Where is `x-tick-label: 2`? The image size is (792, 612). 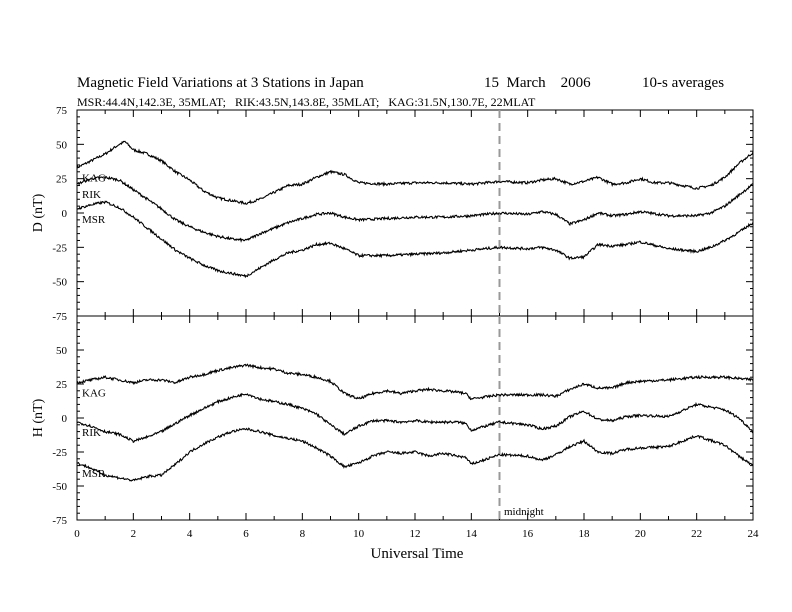
x-tick-label: 2 is located at coordinates (134, 534).